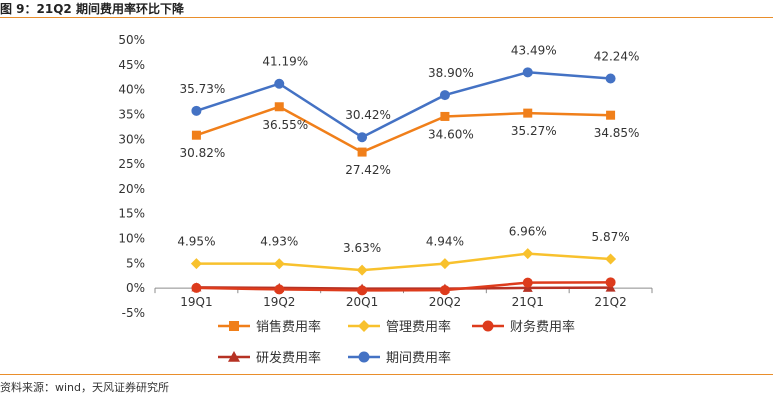 The height and width of the screenshot is (403, 773). Describe the element at coordinates (196, 135) in the screenshot. I see `series-0-point-19q1` at that location.